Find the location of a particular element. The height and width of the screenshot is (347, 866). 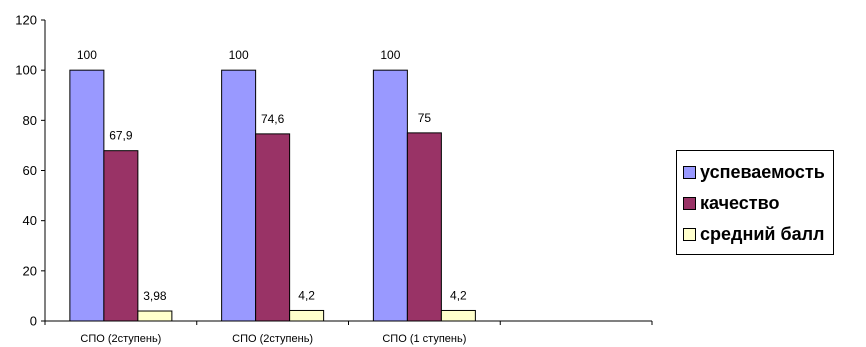

legend-label: успеваемость is located at coordinates (762, 172).